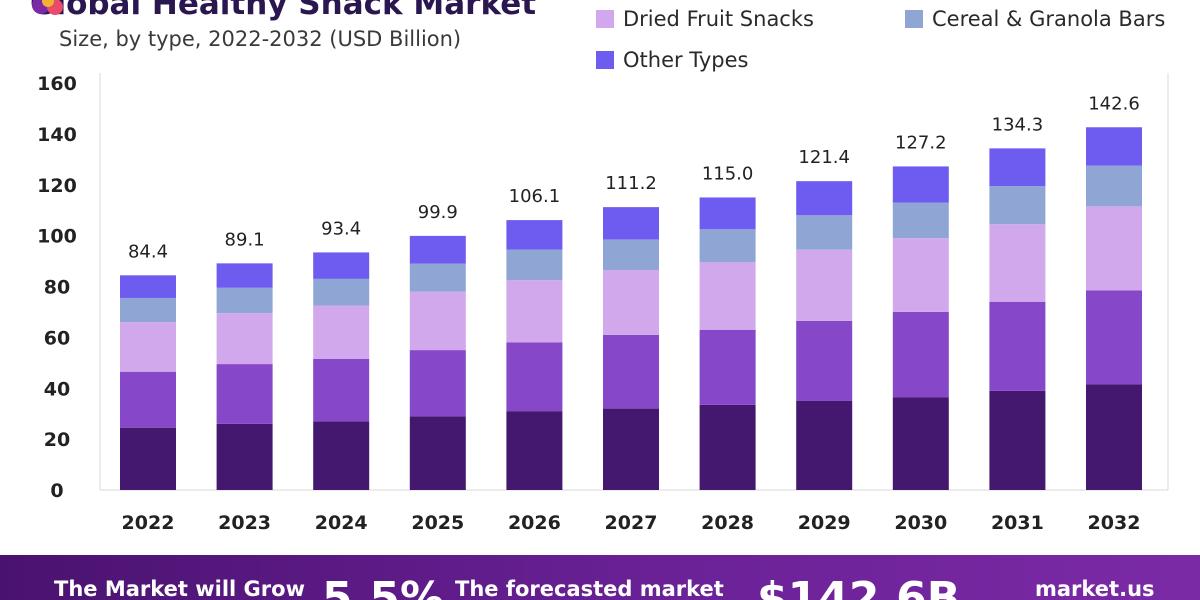  Describe the element at coordinates (534, 265) in the screenshot. I see `bar-segment-2026-s3` at that location.